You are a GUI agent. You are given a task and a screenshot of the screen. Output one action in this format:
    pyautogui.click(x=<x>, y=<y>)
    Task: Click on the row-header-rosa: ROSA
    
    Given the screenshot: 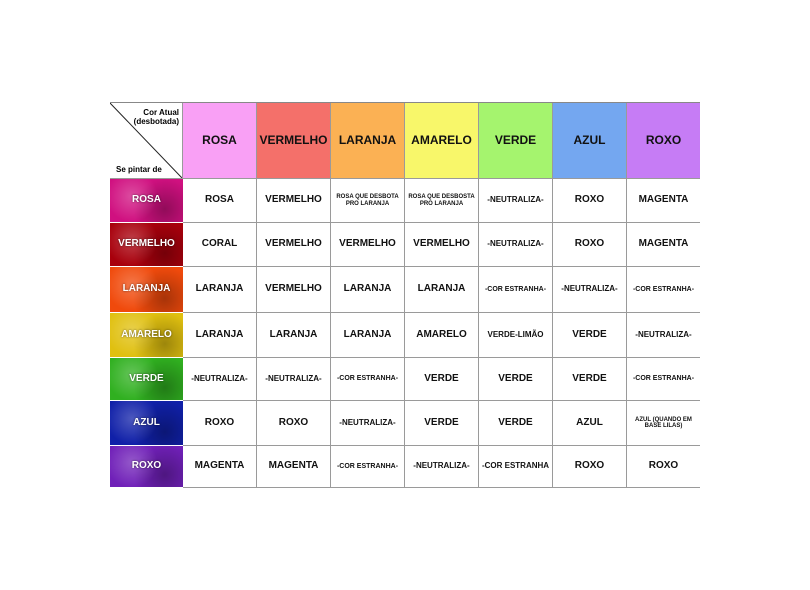 What is the action you would take?
    pyautogui.click(x=146, y=201)
    